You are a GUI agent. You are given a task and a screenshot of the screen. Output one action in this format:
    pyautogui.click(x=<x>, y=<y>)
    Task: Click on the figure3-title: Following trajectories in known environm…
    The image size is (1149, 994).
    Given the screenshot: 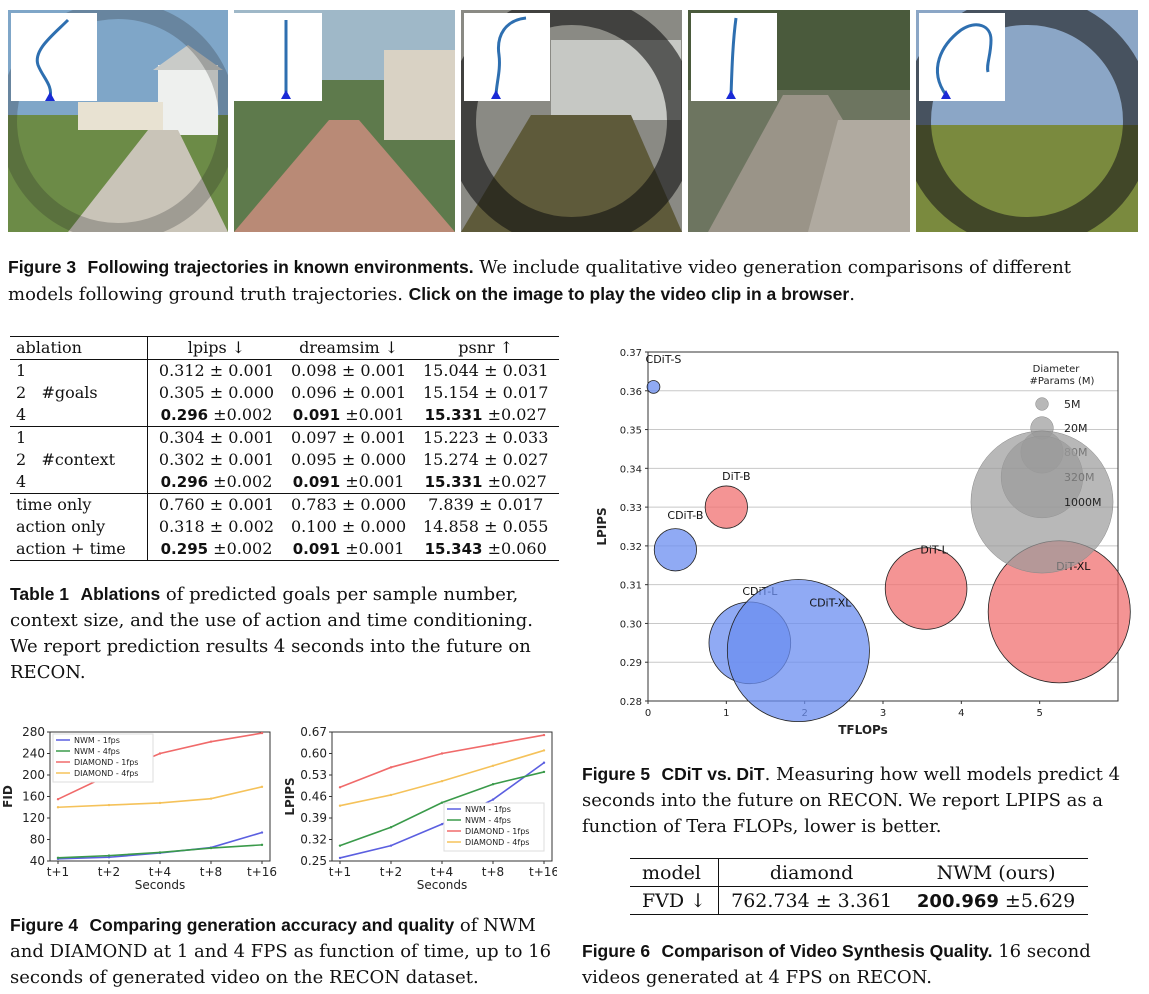 What is the action you would take?
    pyautogui.click(x=280, y=267)
    